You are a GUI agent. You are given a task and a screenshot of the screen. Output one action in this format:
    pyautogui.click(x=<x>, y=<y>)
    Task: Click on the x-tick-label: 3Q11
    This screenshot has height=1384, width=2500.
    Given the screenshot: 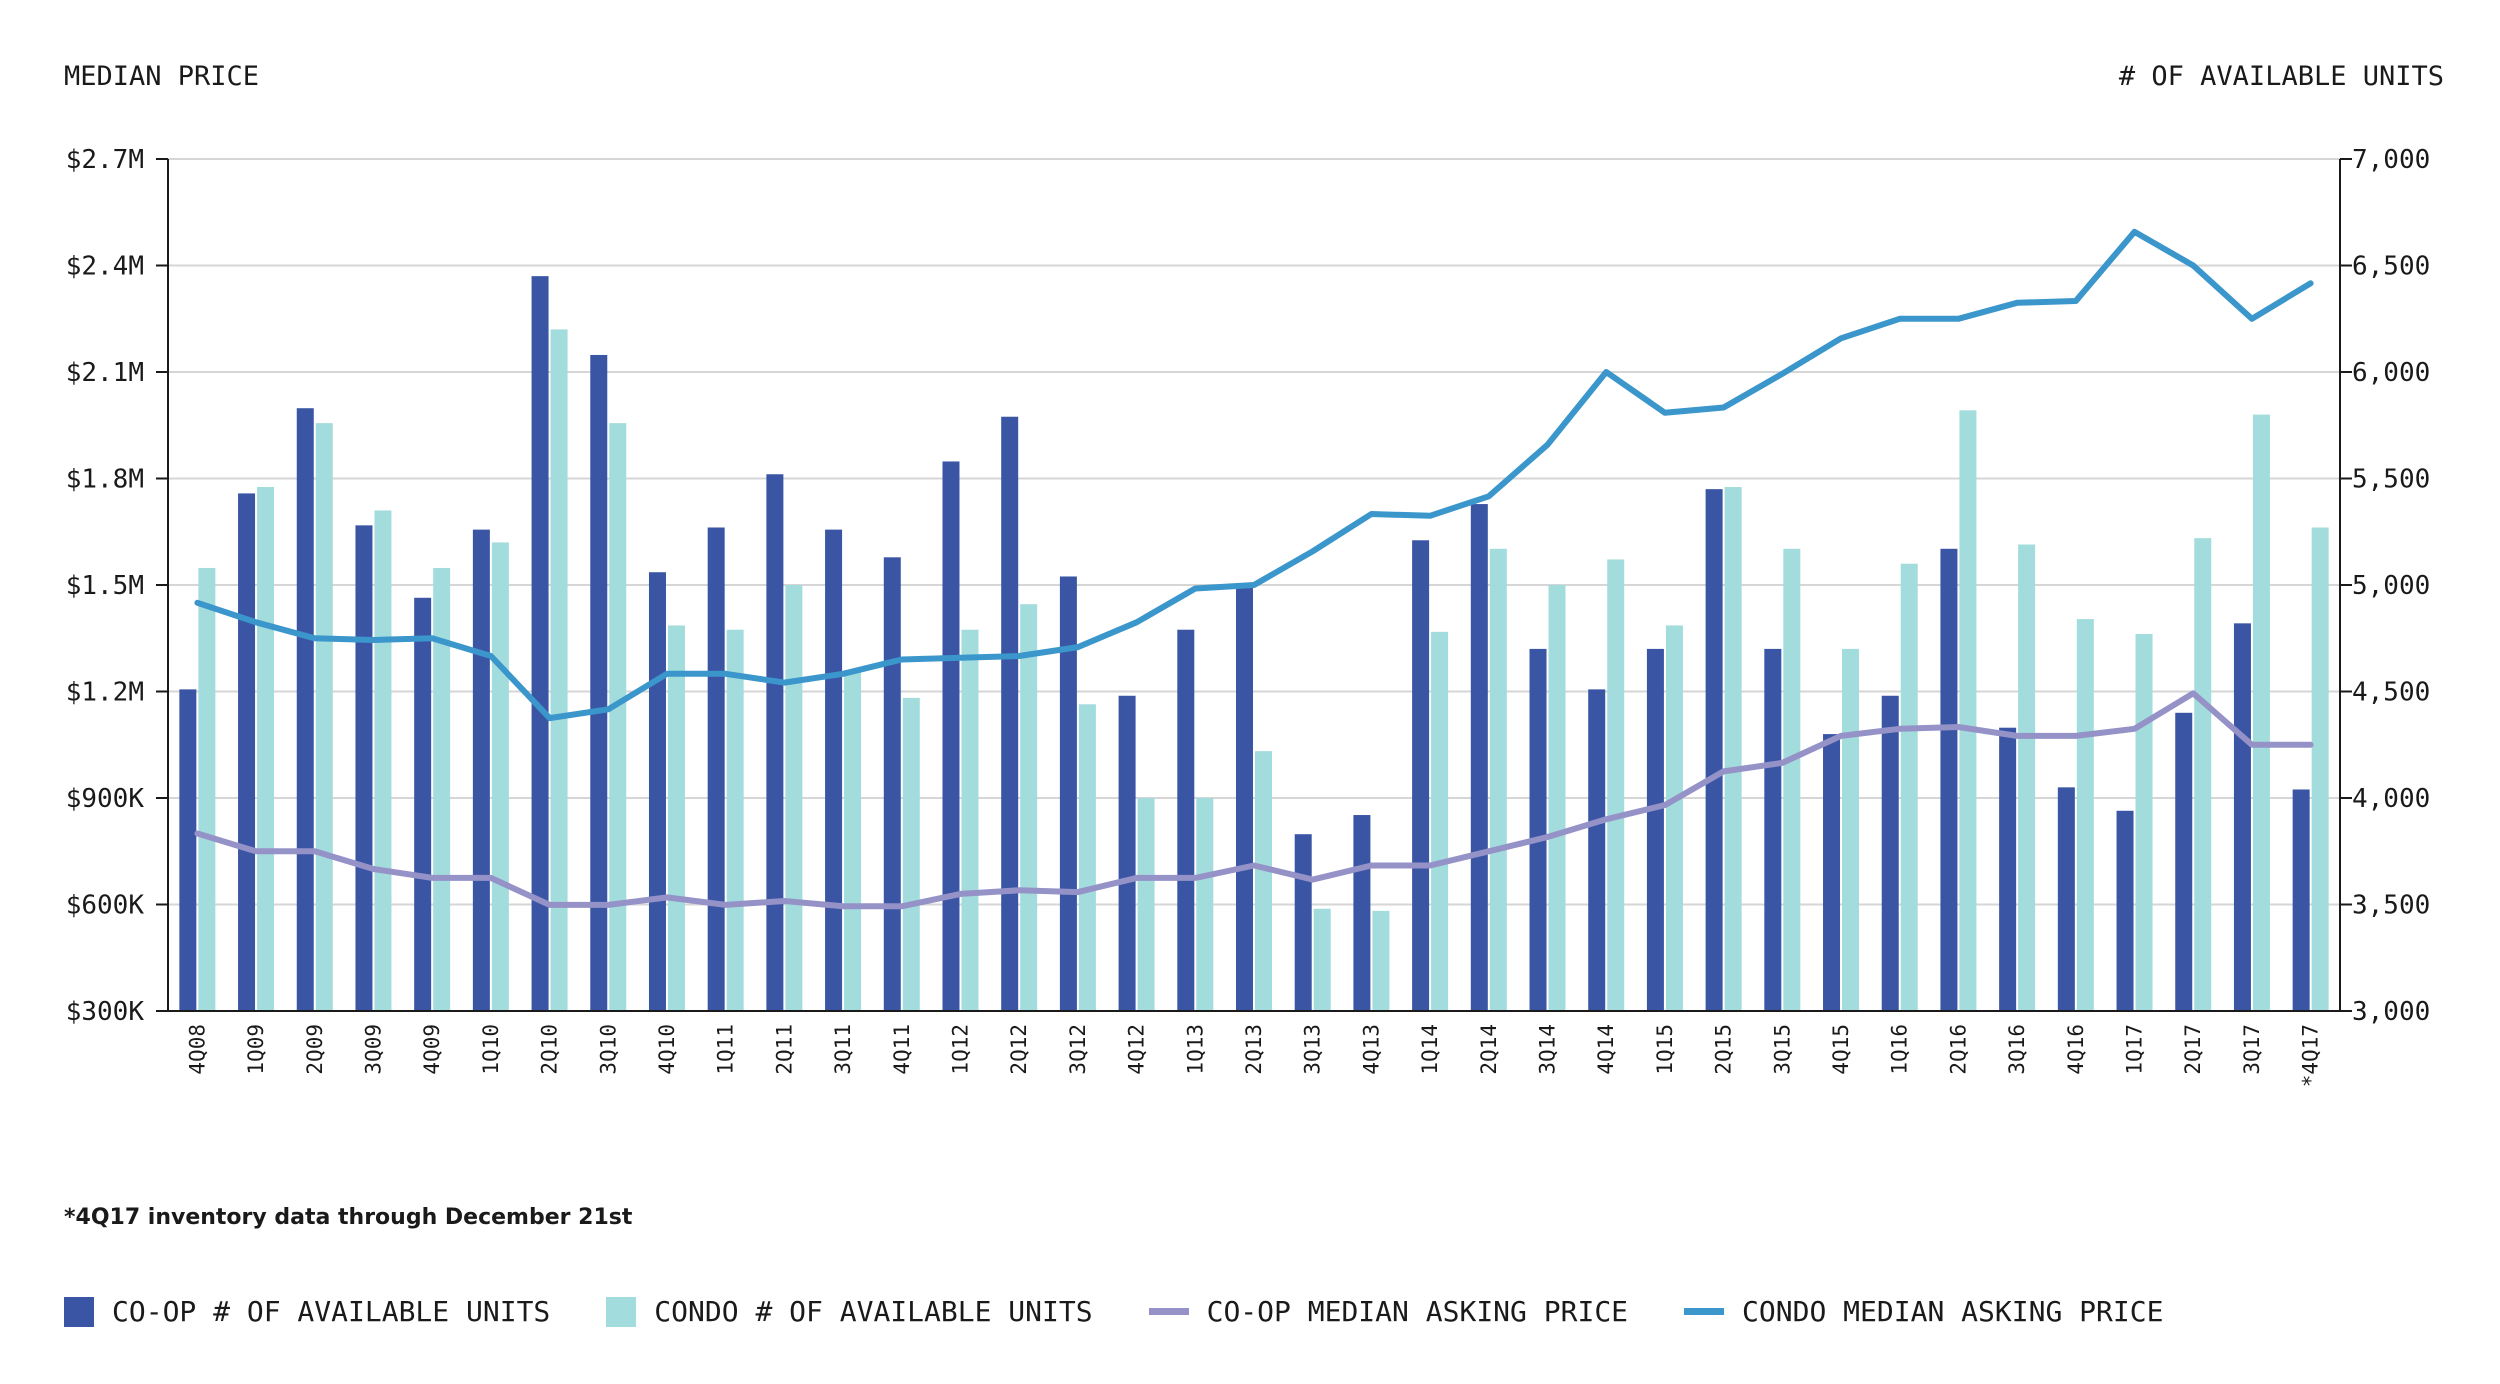 What is the action you would take?
    pyautogui.click(x=843, y=1049)
    